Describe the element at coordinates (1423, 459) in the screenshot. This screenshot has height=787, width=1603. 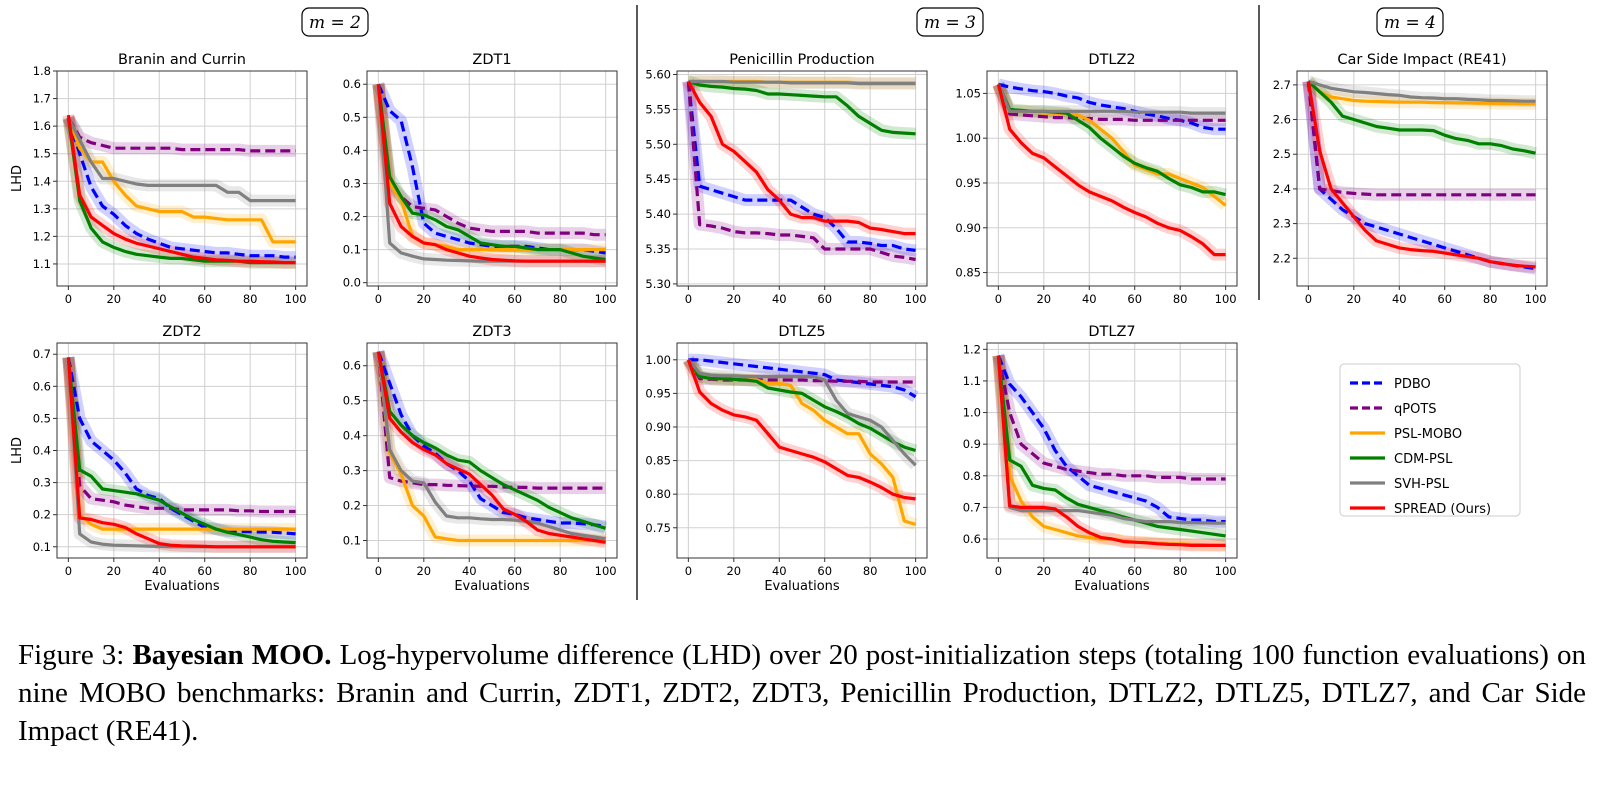
I see `legend-label: CDM-PSL` at that location.